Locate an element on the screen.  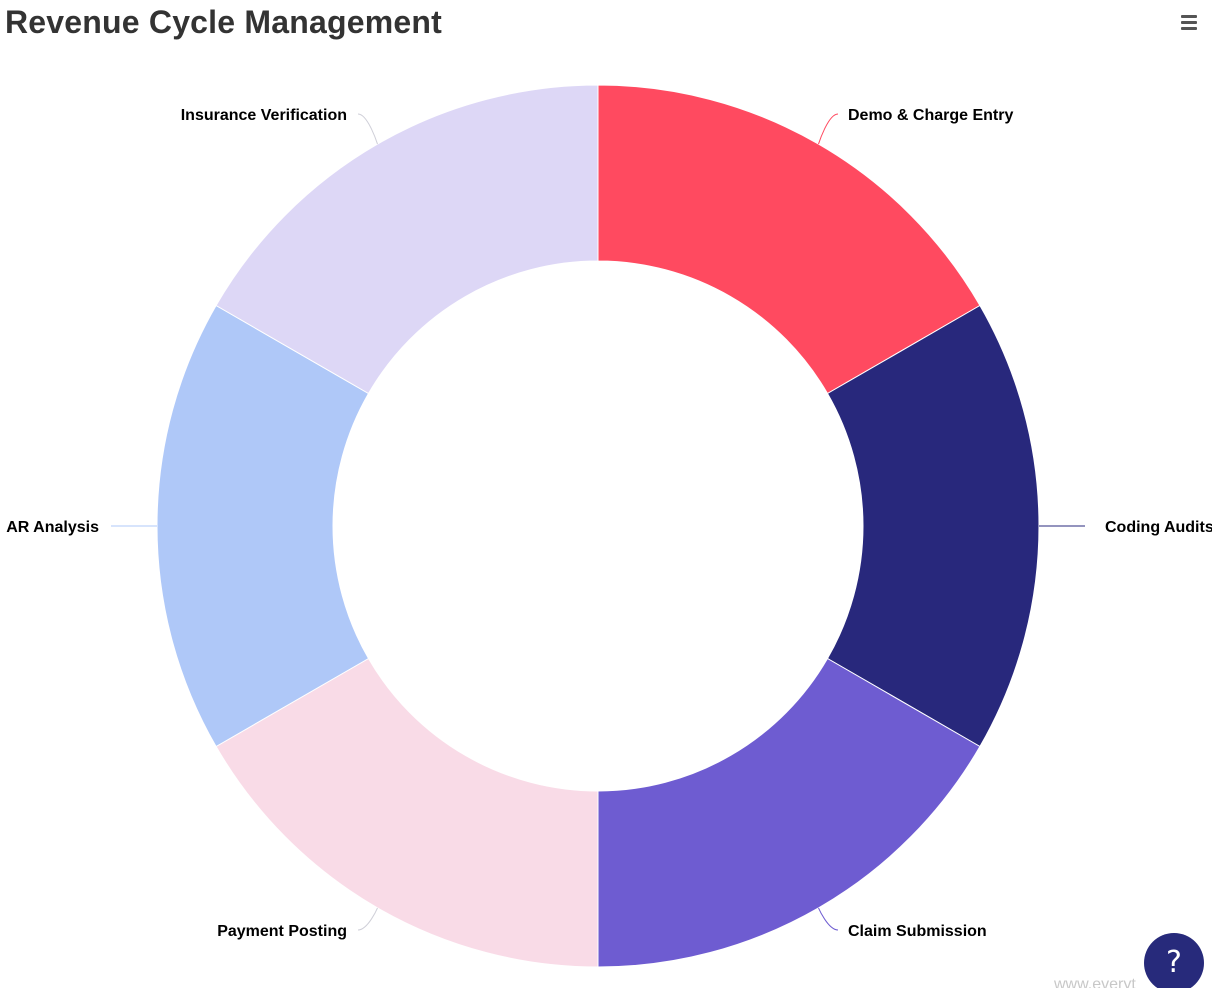
label-payment-posting: Payment Posting is located at coordinates (282, 931).